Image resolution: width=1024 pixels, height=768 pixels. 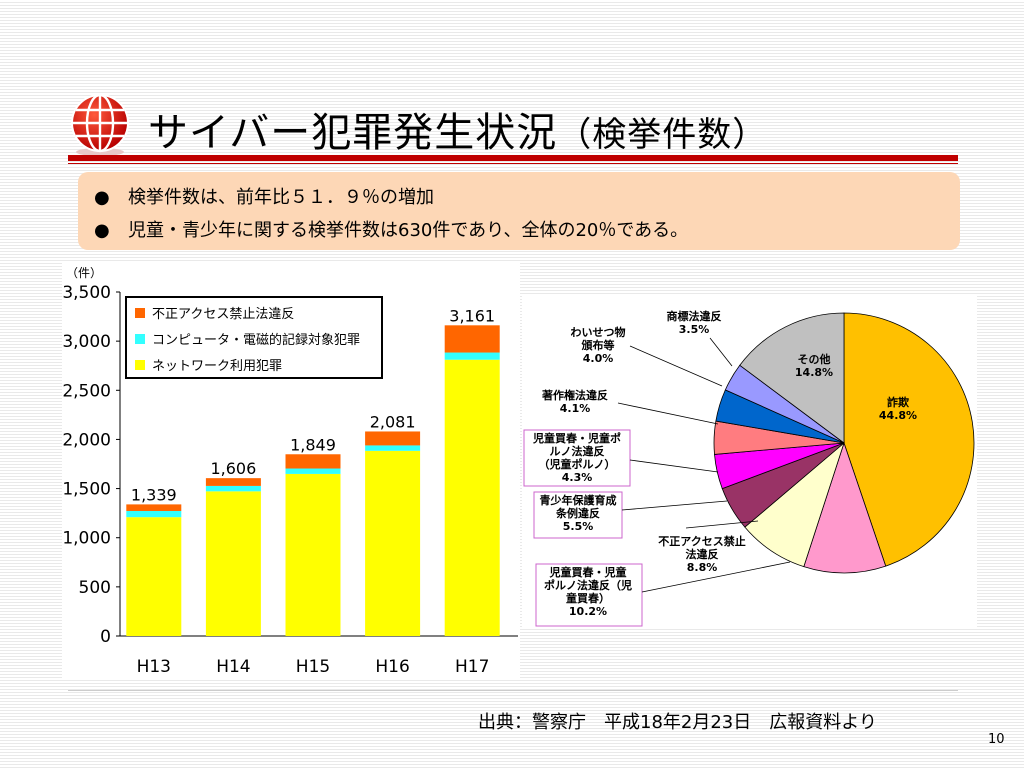 What do you see at coordinates (95, 588) in the screenshot?
I see `y-tick-label: 500` at bounding box center [95, 588].